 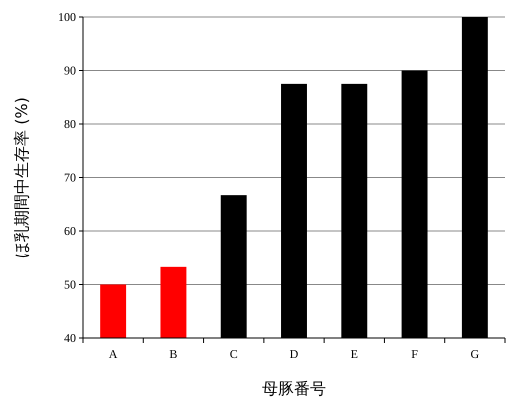 What do you see at coordinates (294, 354) in the screenshot?
I see `x-tick-label: D` at bounding box center [294, 354].